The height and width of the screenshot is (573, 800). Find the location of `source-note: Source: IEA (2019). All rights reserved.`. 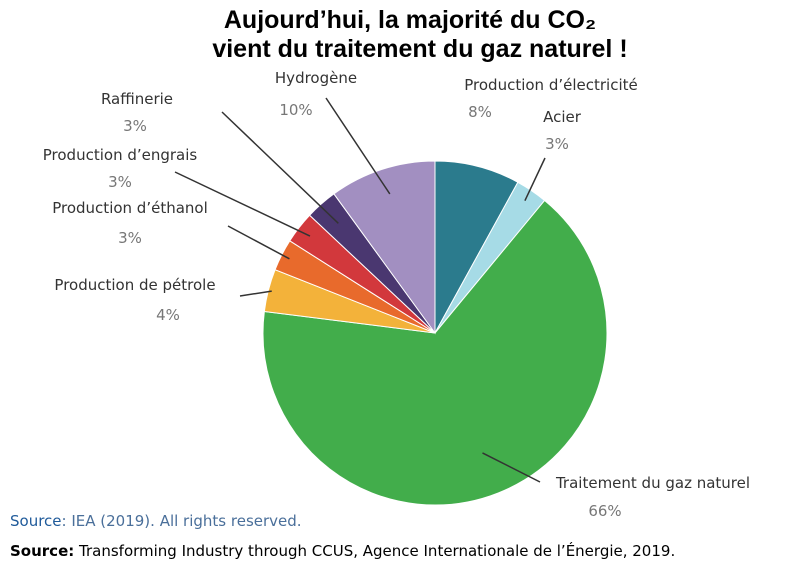

source-note: Source: IEA (2019). All rights reserved. is located at coordinates (156, 521).